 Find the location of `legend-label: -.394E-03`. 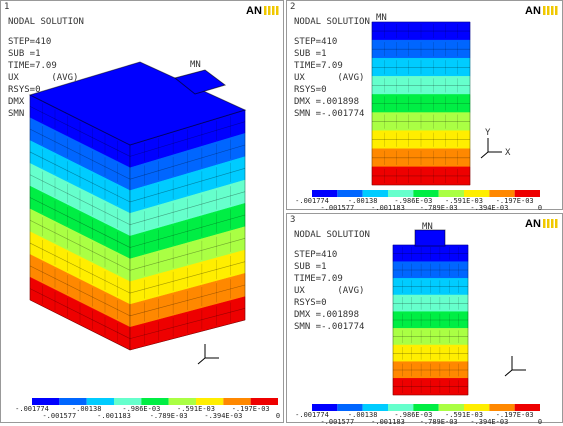

legend-label: -.394E-03 is located at coordinates (489, 422).